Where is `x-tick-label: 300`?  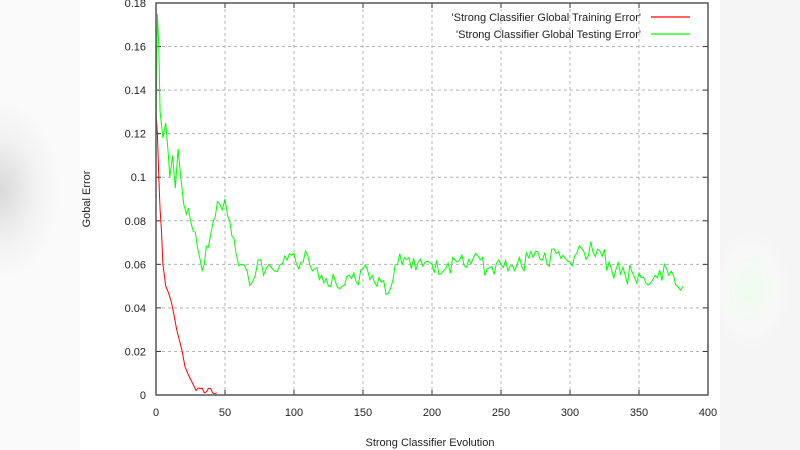
x-tick-label: 300 is located at coordinates (570, 413).